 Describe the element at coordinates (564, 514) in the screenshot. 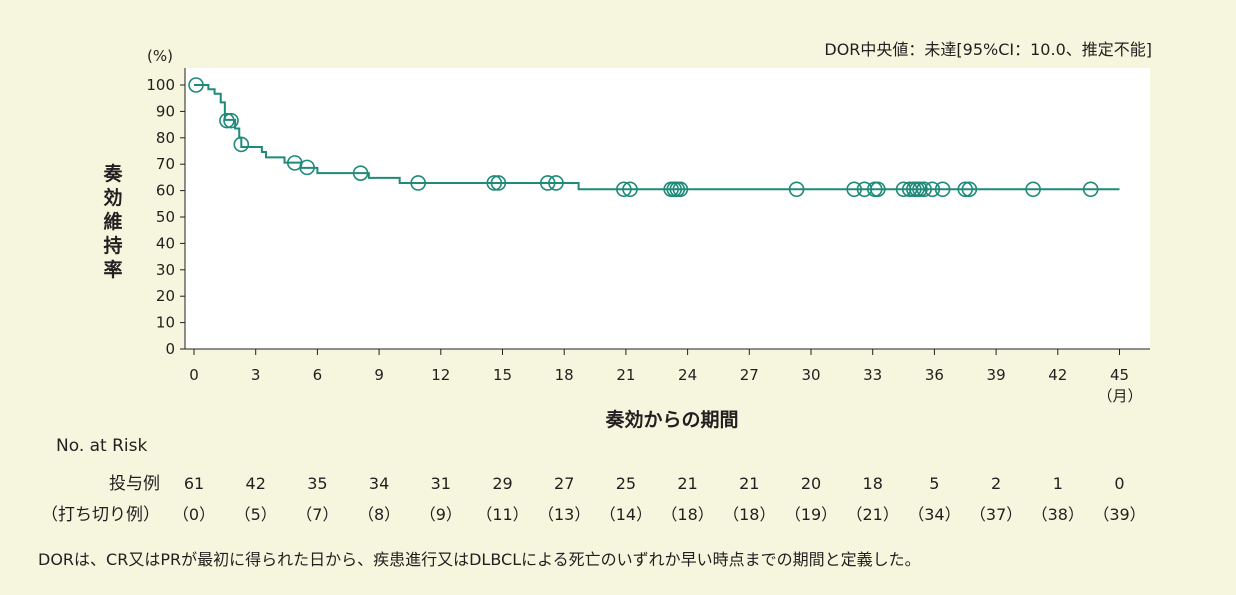

I see `risk-value: （13）` at that location.